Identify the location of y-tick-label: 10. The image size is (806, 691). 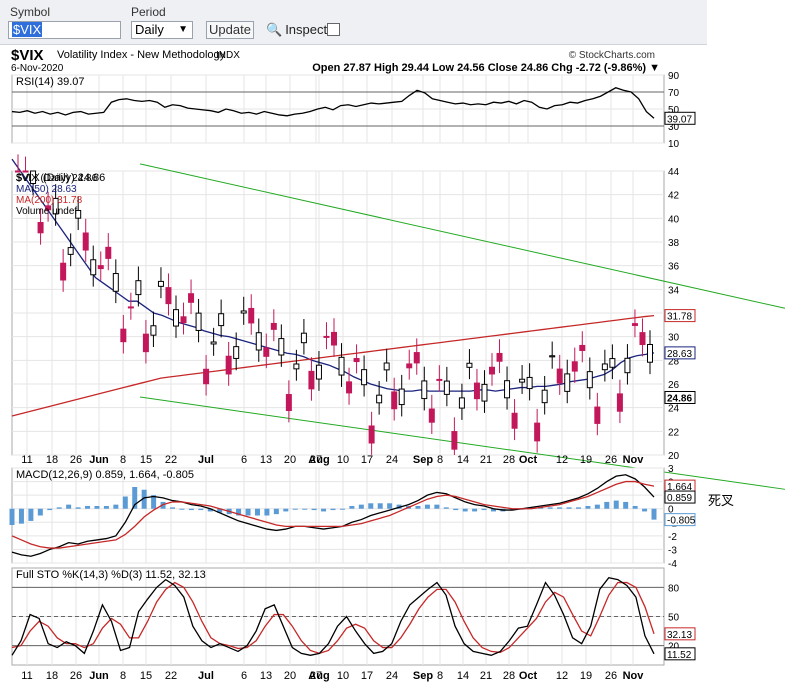
(674, 144).